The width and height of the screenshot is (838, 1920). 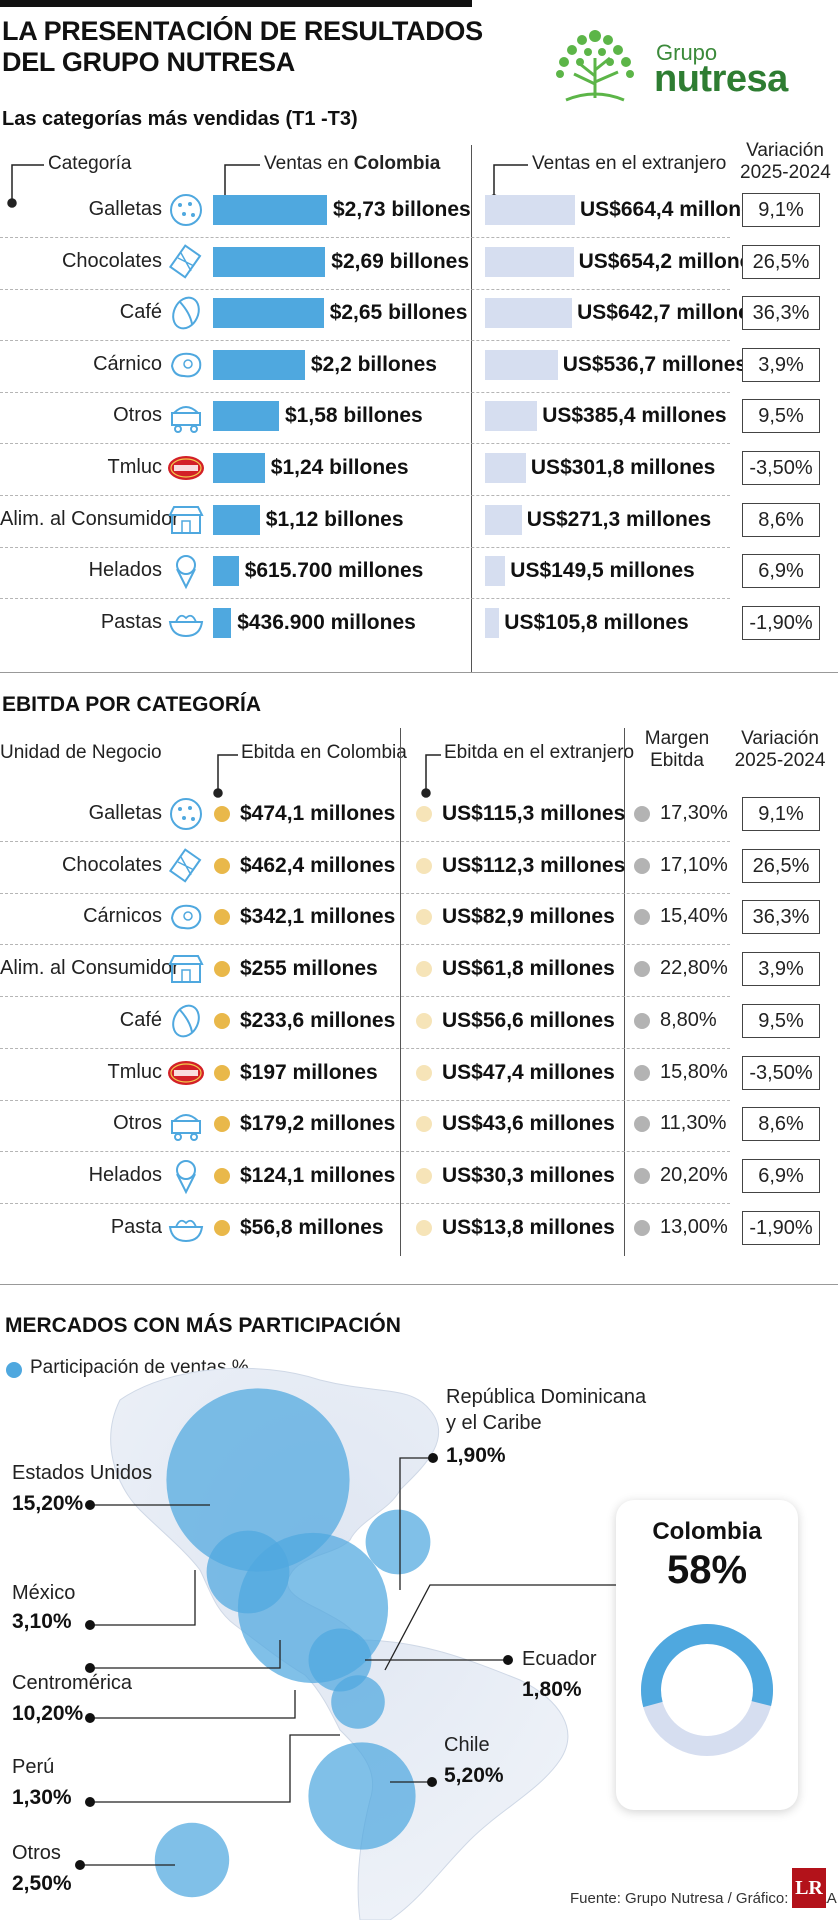 I want to click on variation-box: 9,1%, so click(x=781, y=210).